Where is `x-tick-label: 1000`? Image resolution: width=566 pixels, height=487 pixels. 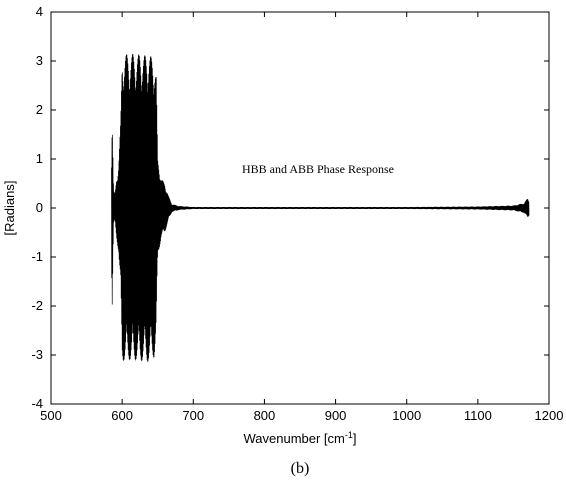 x-tick-label: 1000 is located at coordinates (406, 415).